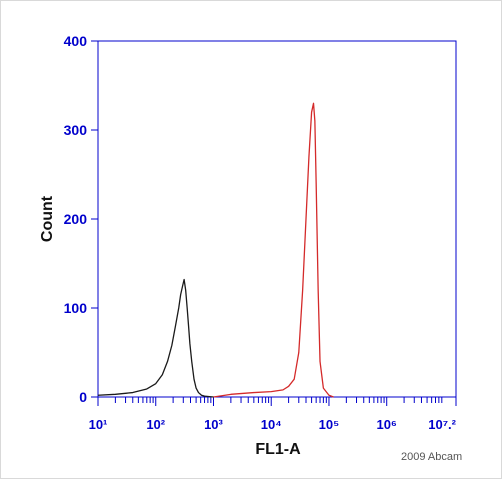 The height and width of the screenshot is (479, 502). I want to click on x-axis-label: FL1-A, so click(278, 449).